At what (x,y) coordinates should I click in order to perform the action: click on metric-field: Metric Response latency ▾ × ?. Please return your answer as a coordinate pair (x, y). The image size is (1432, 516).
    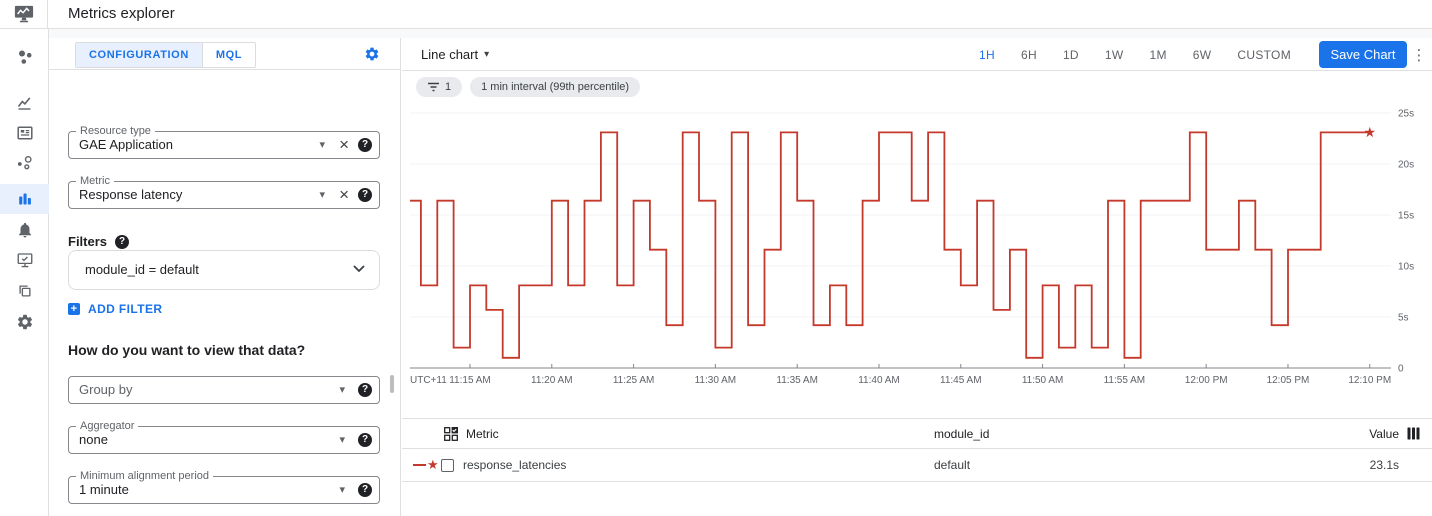
    Looking at the image, I should click on (224, 192).